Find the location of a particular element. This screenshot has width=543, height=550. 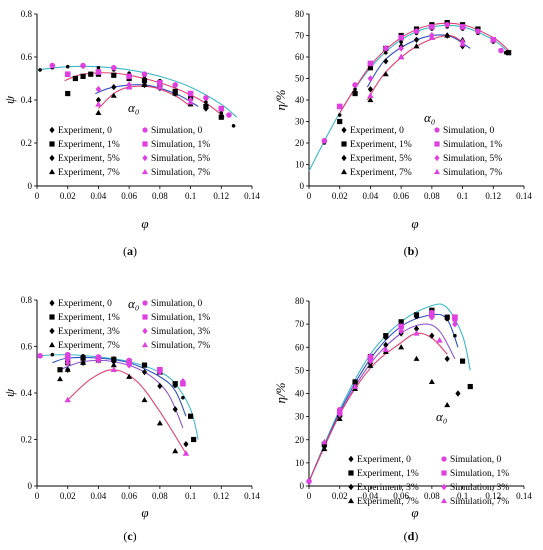

legend-entry: Simulation, 7% is located at coordinates (180, 173).